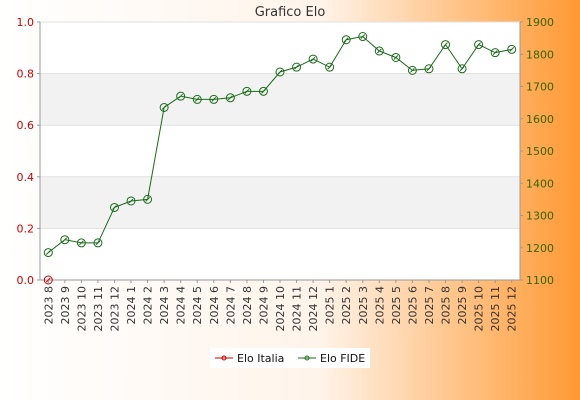 This screenshot has width=580, height=400. Describe the element at coordinates (540, 216) in the screenshot. I see `y-right-tick-label: 1300` at that location.